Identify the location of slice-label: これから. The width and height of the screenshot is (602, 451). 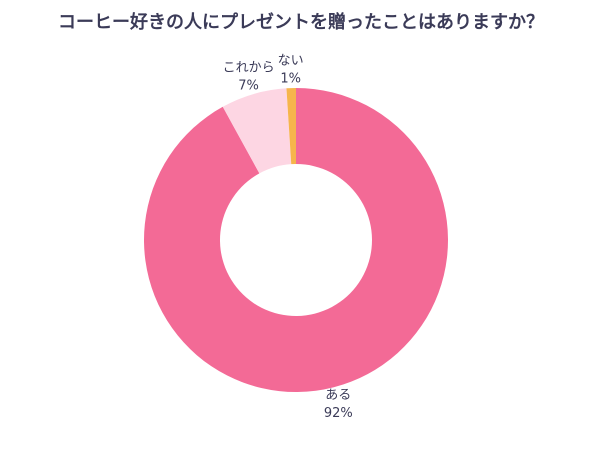
(249, 67).